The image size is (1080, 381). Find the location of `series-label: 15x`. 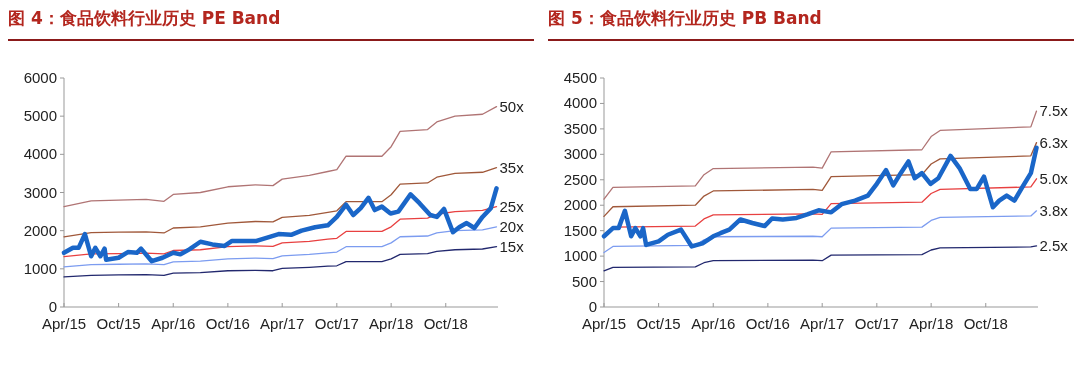

series-label: 15x is located at coordinates (512, 246).